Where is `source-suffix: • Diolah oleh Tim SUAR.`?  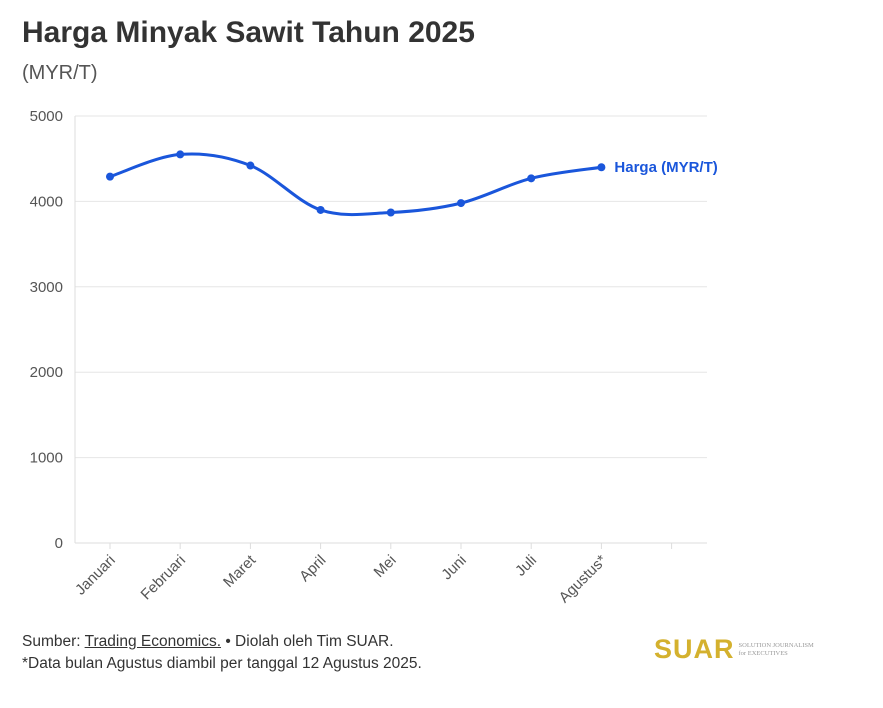 source-suffix: • Diolah oleh Tim SUAR. is located at coordinates (307, 641).